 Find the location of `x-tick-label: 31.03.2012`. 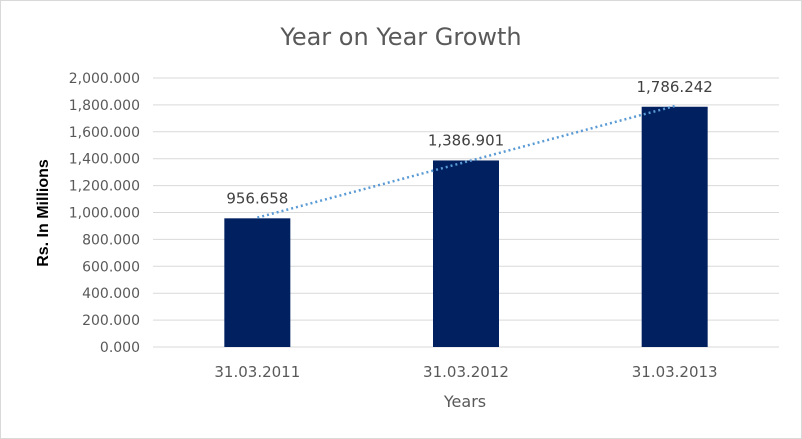

x-tick-label: 31.03.2012 is located at coordinates (466, 372).